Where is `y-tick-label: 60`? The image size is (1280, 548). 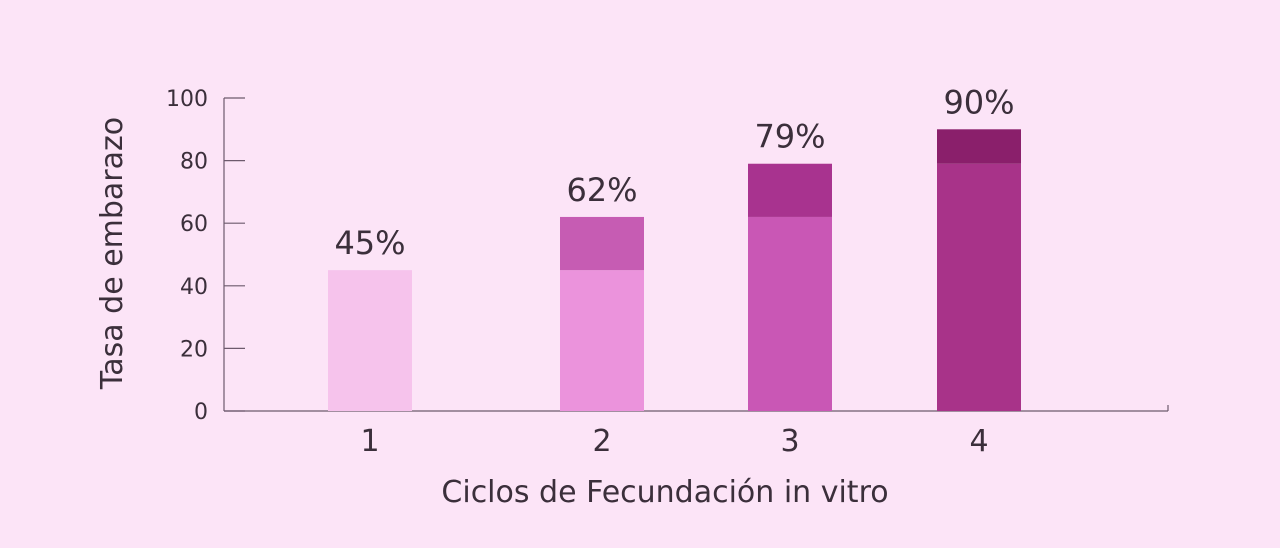 y-tick-label: 60 is located at coordinates (194, 224).